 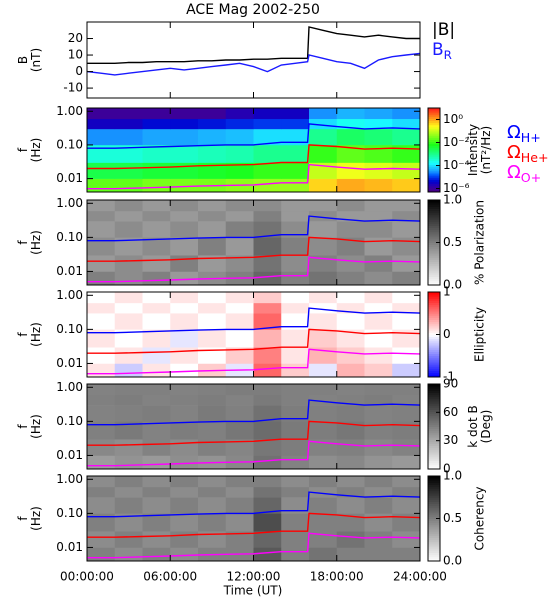 I want to click on axis-label: Coherency, so click(x=480, y=518).